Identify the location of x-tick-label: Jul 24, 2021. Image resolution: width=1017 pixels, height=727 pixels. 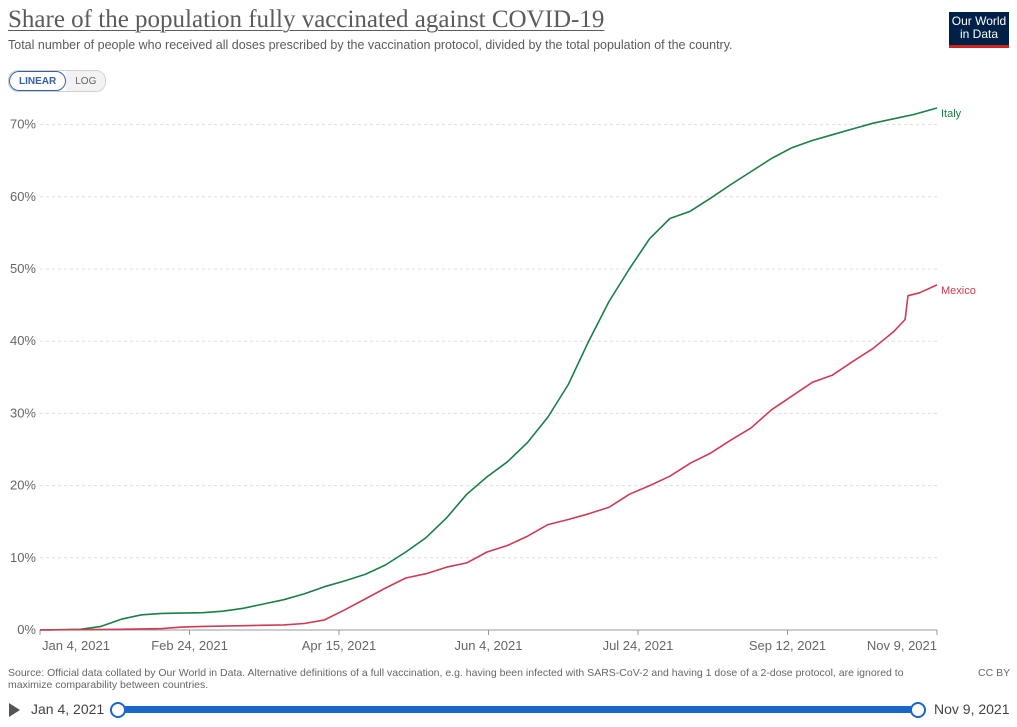
(638, 645).